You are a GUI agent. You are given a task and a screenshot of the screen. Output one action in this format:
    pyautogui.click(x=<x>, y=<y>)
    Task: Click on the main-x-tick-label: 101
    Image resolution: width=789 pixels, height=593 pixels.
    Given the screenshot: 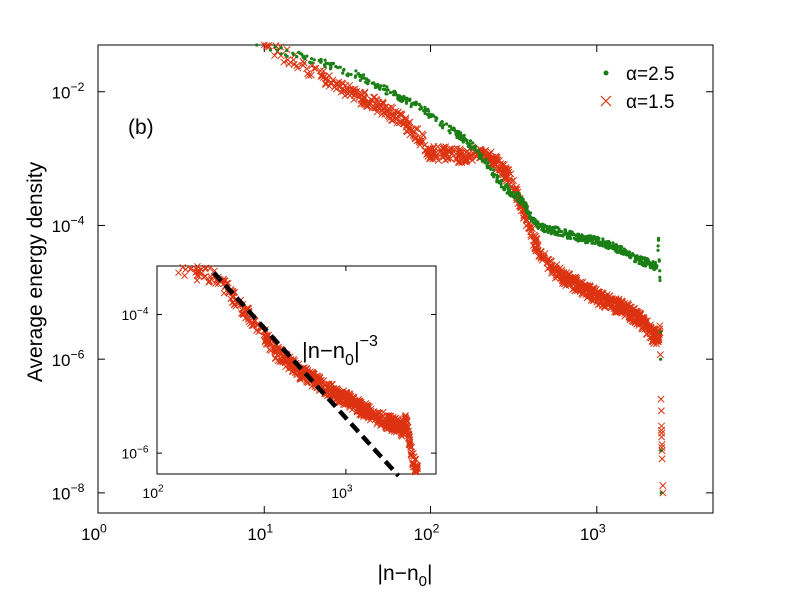 What is the action you would take?
    pyautogui.click(x=260, y=532)
    